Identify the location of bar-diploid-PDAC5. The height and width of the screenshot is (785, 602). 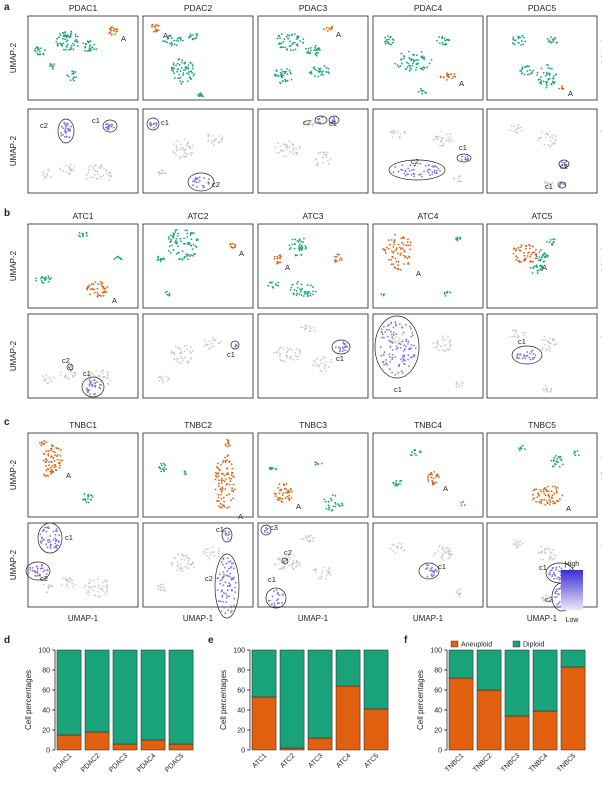
(181, 697).